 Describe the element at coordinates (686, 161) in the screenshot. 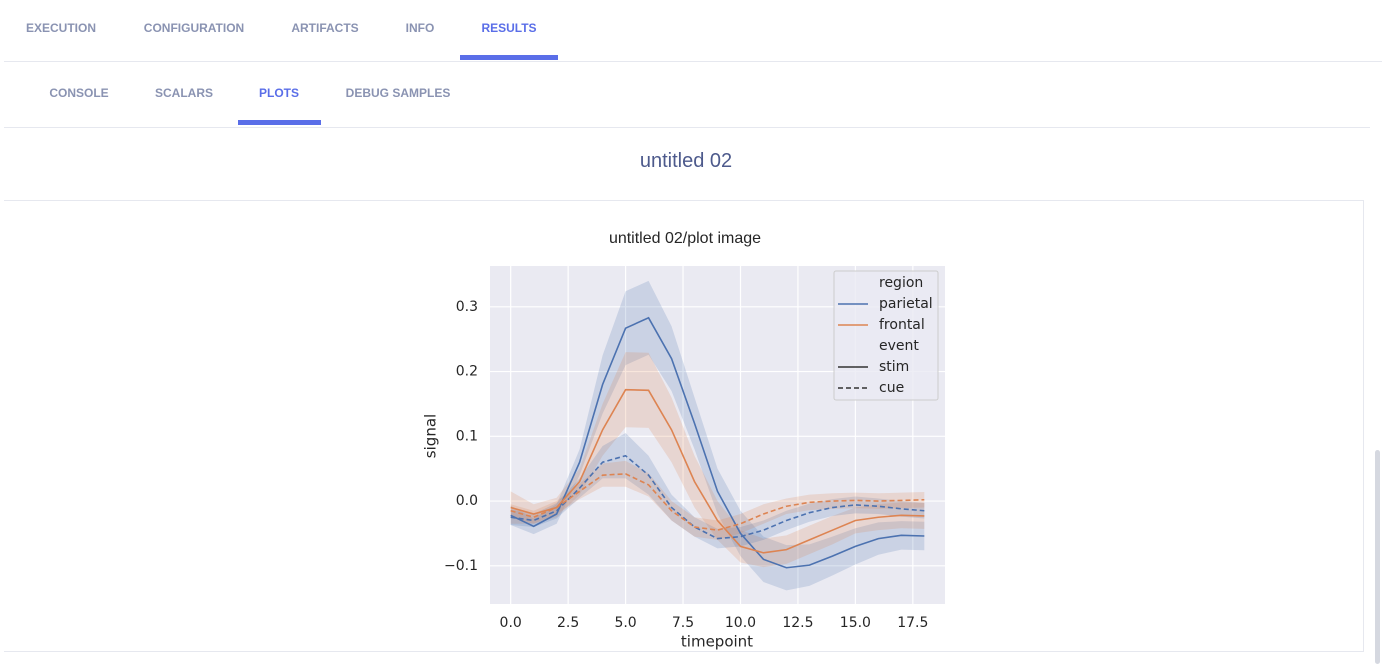

I see `section-title: untitled 02` at that location.